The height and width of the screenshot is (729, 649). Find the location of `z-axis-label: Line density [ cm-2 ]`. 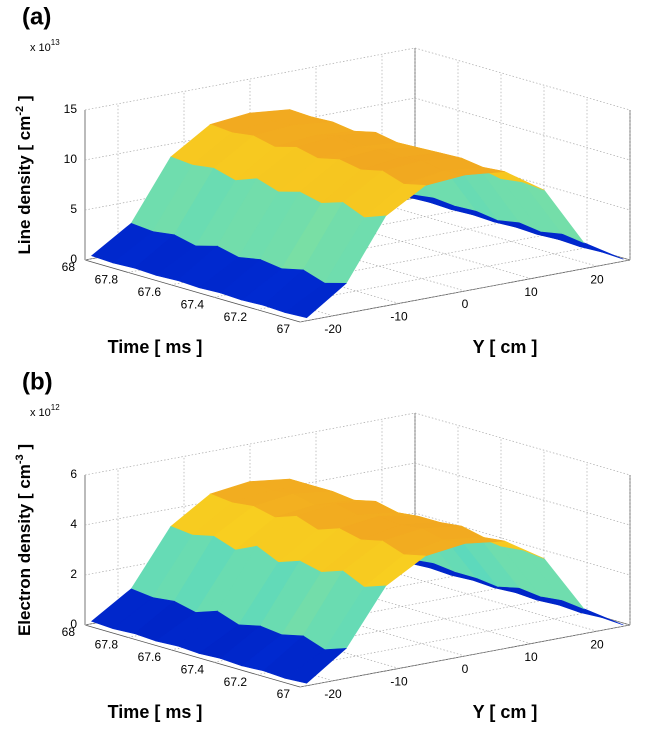

z-axis-label: Line density [ cm-2 ] is located at coordinates (24, 174).